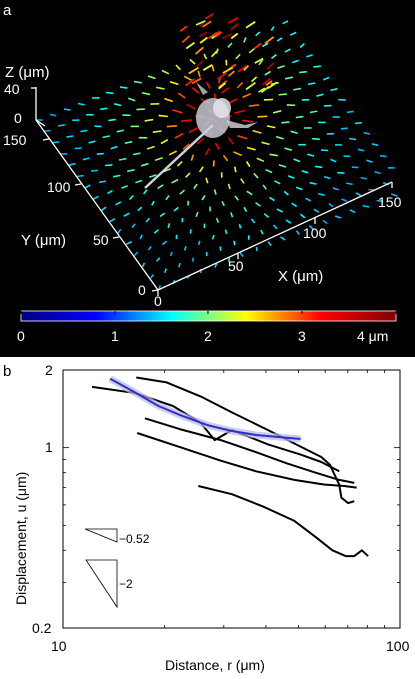 Image resolution: width=415 pixels, height=679 pixels. Describe the element at coordinates (49, 370) in the screenshot. I see `y-tick-2: 2` at that location.